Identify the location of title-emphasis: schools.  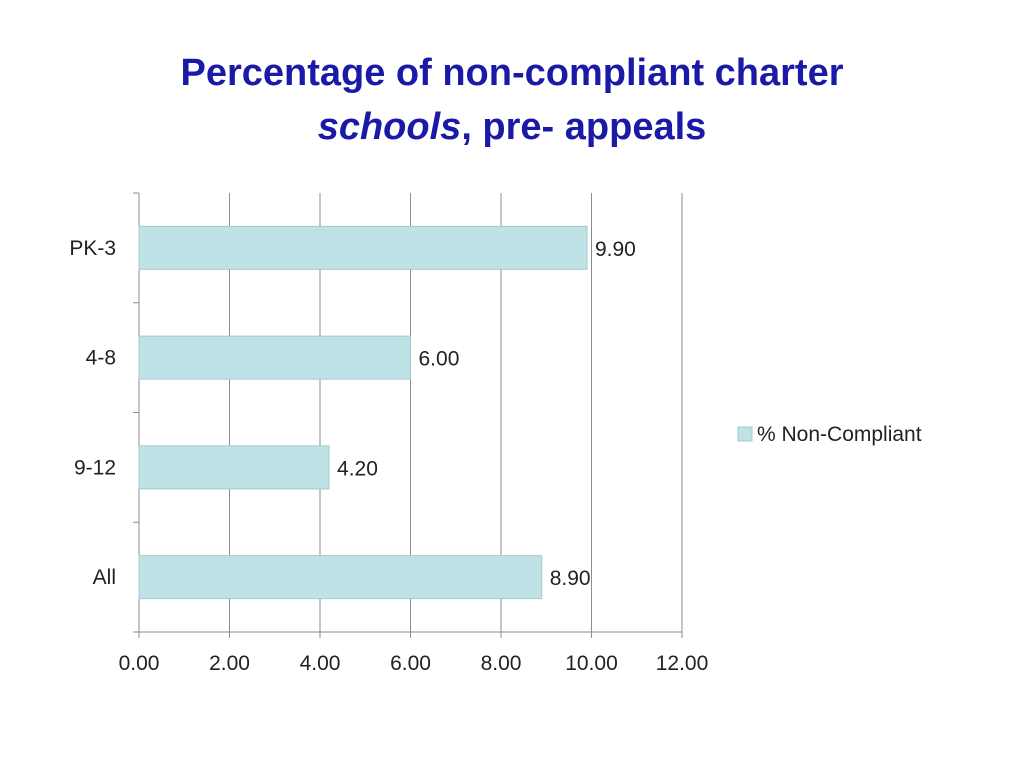
(389, 127).